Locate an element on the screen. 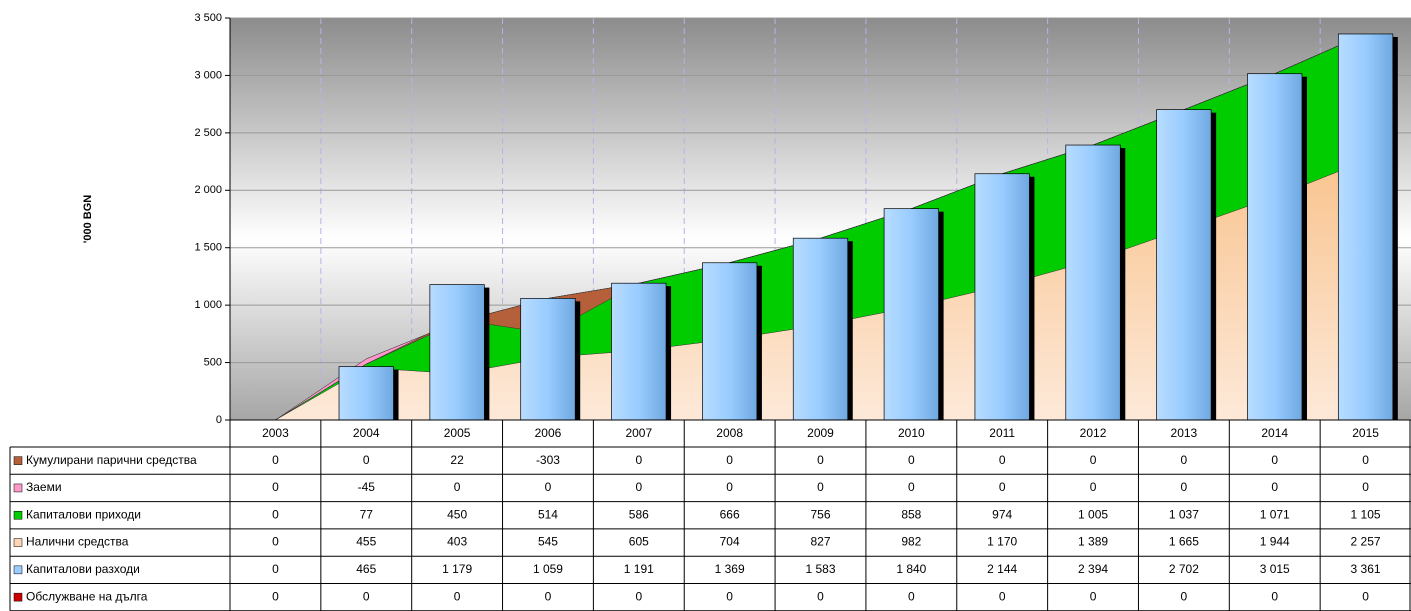 The image size is (1411, 611). table-value: 982 is located at coordinates (911, 542).